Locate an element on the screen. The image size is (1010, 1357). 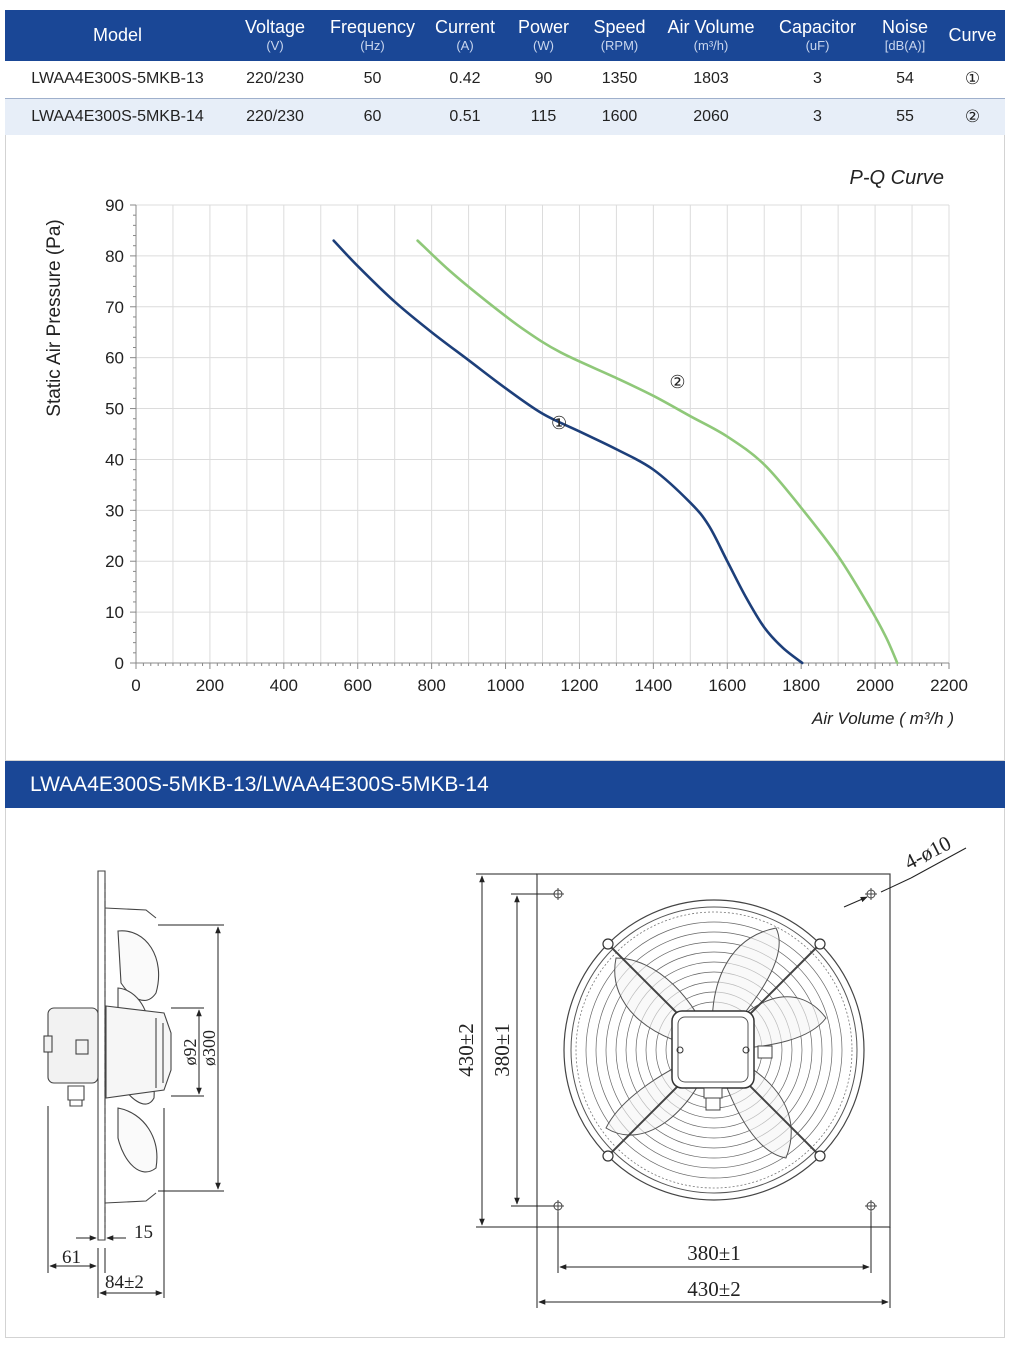
x-tick-label: 200 is located at coordinates (210, 685).